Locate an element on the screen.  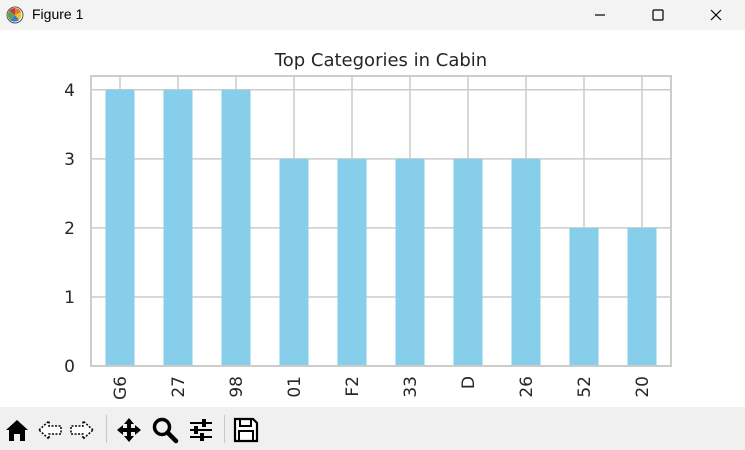
x-tick-label: D is located at coordinates (469, 382).